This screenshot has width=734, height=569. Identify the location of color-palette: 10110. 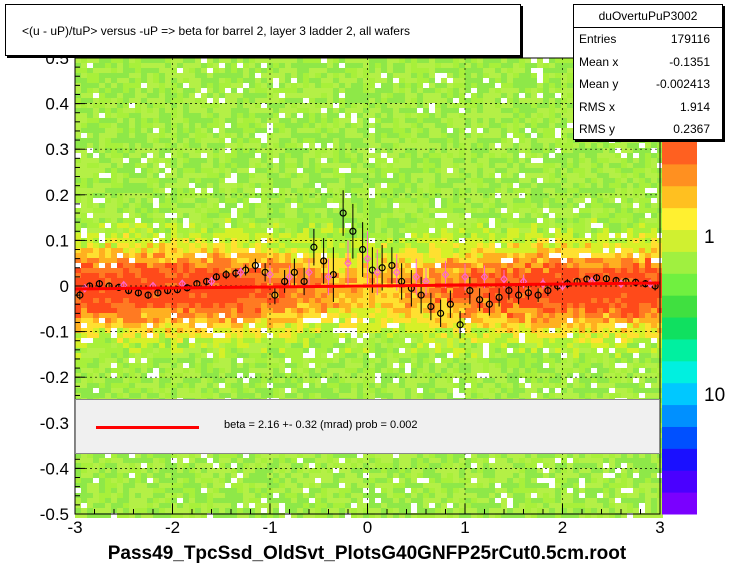
(693, 292).